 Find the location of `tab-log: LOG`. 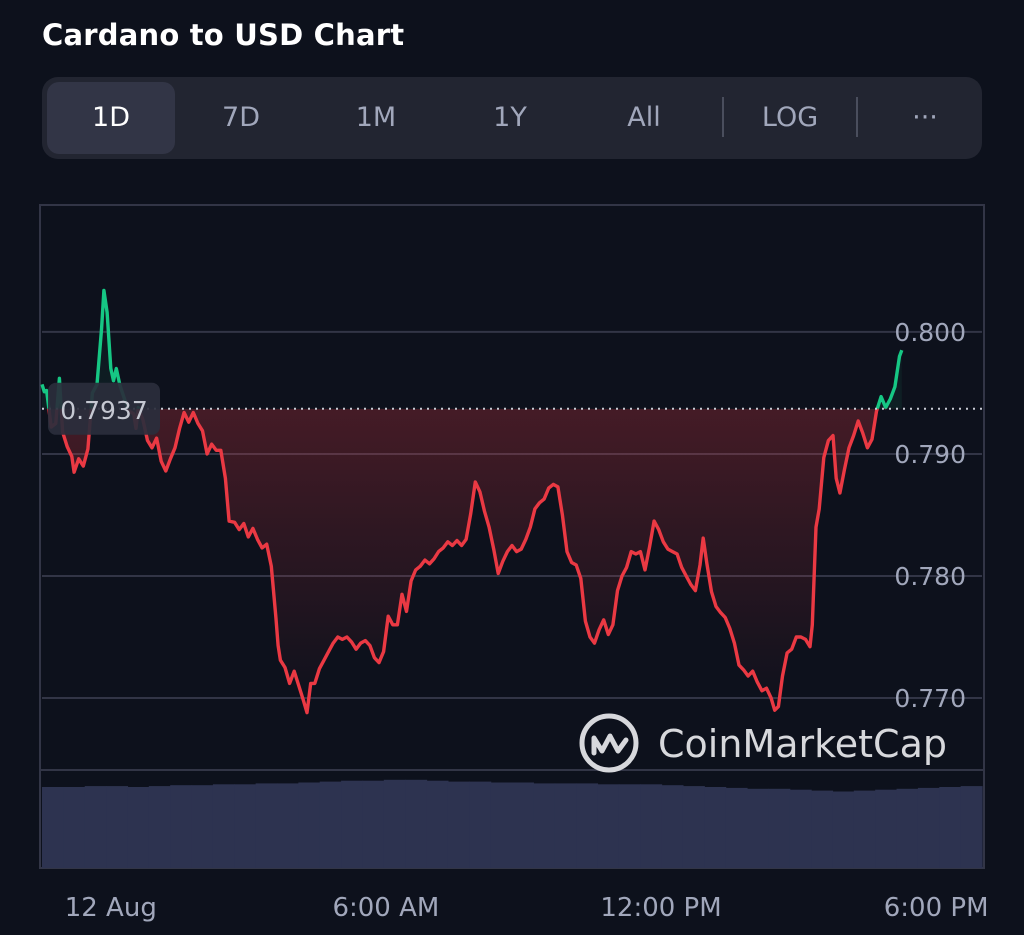

tab-log: LOG is located at coordinates (790, 117).